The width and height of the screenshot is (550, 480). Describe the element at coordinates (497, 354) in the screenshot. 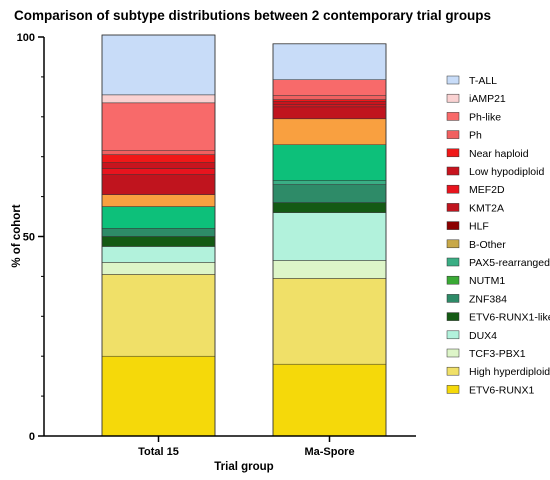

I see `legend-label: TCF3-PBX1` at that location.